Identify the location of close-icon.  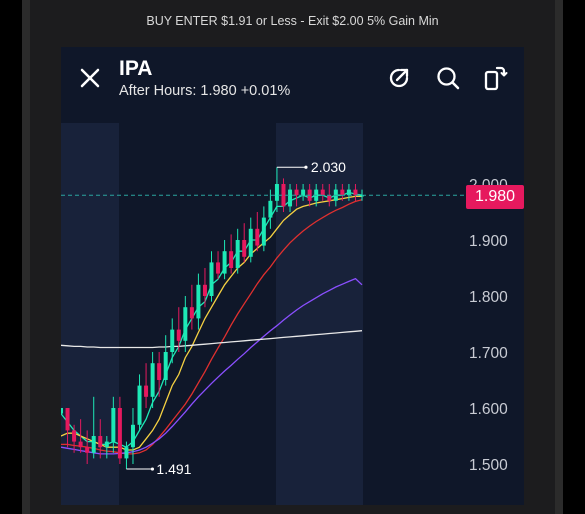
(90, 78).